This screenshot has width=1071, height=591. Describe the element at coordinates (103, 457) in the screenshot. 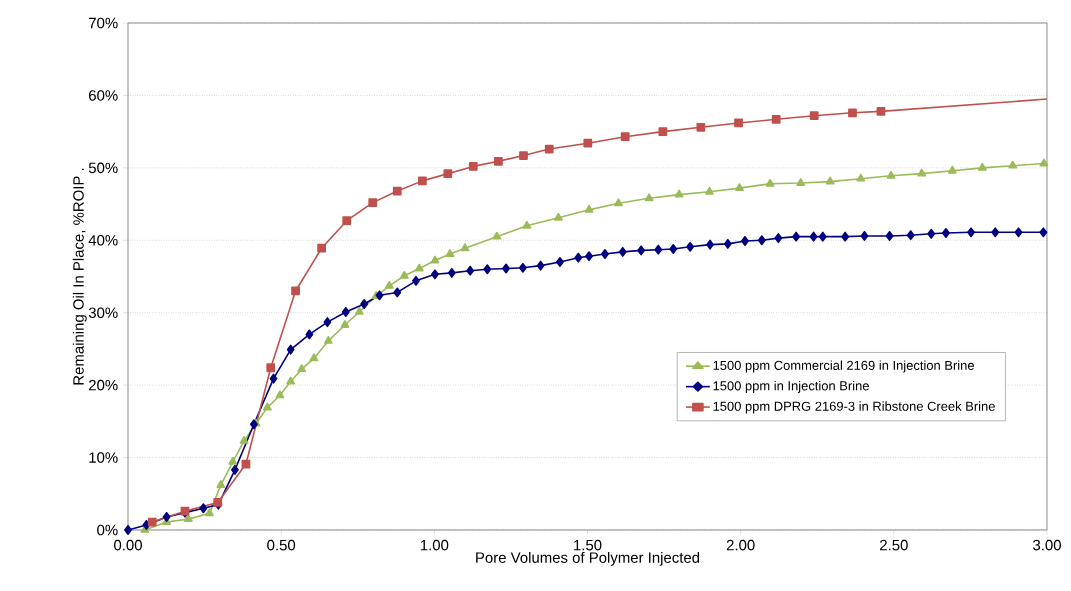

I see `y-tick-label: 10%` at that location.